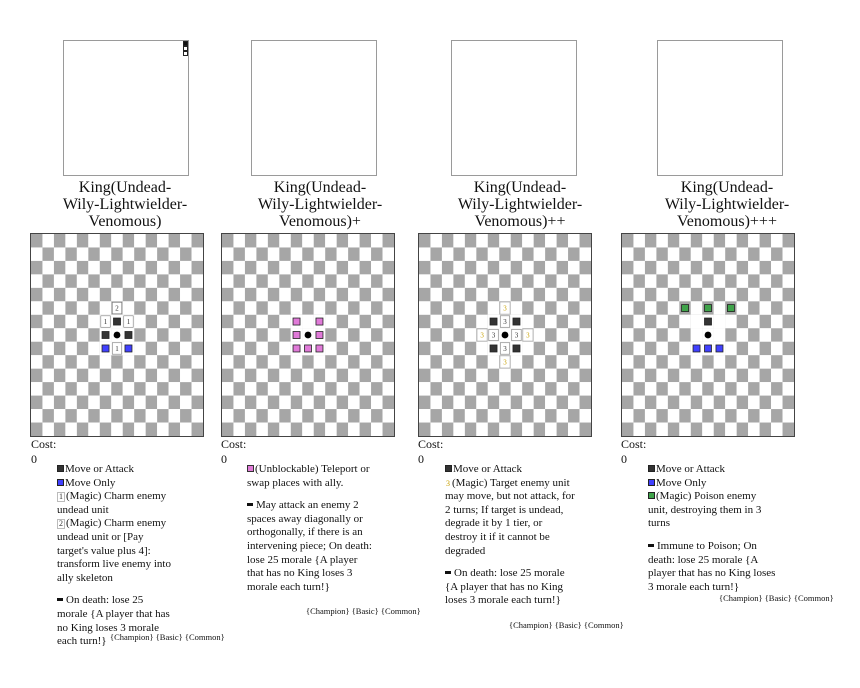 The image size is (860, 688). Describe the element at coordinates (117, 309) in the screenshot. I see `magic-number-label: 2` at that location.